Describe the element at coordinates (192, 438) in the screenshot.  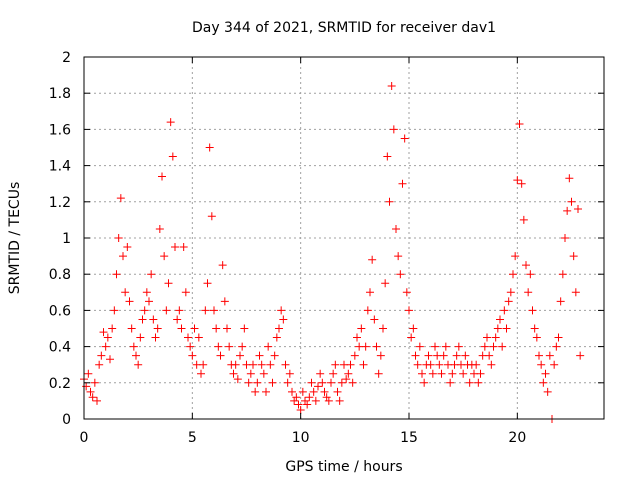
I see `x-tick-label: 5` at that location.